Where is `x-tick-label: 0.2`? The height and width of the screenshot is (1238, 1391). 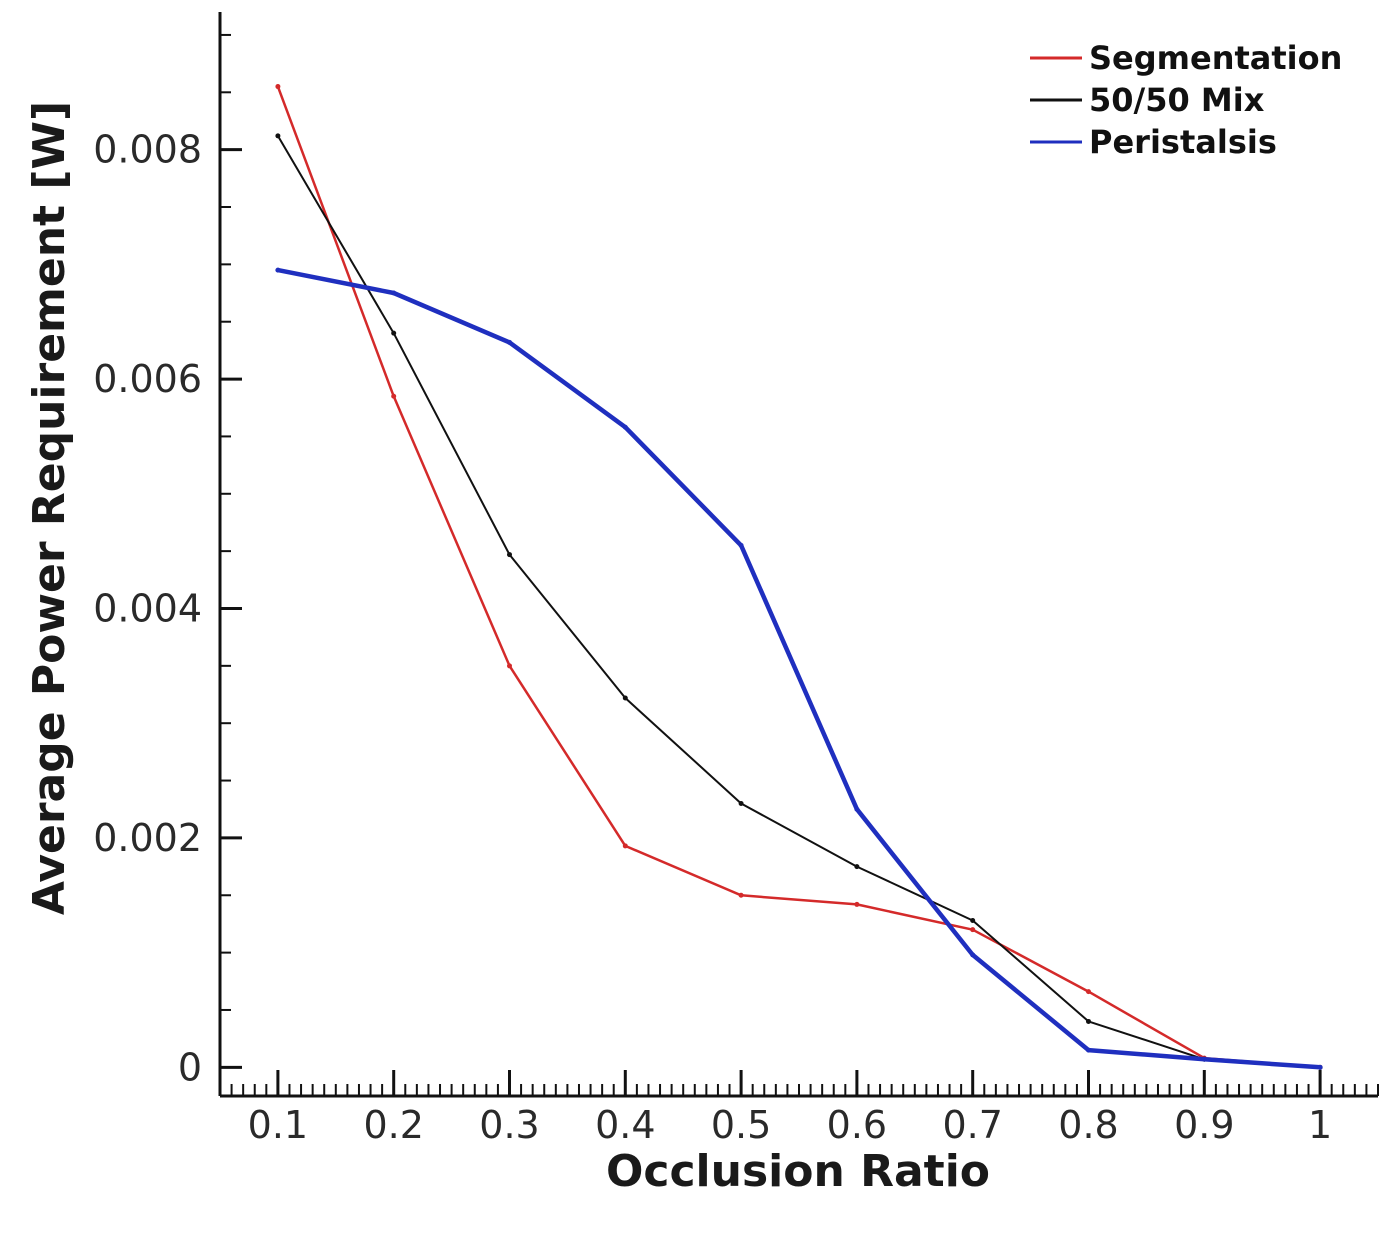 x-tick-label: 0.2 is located at coordinates (393, 1125).